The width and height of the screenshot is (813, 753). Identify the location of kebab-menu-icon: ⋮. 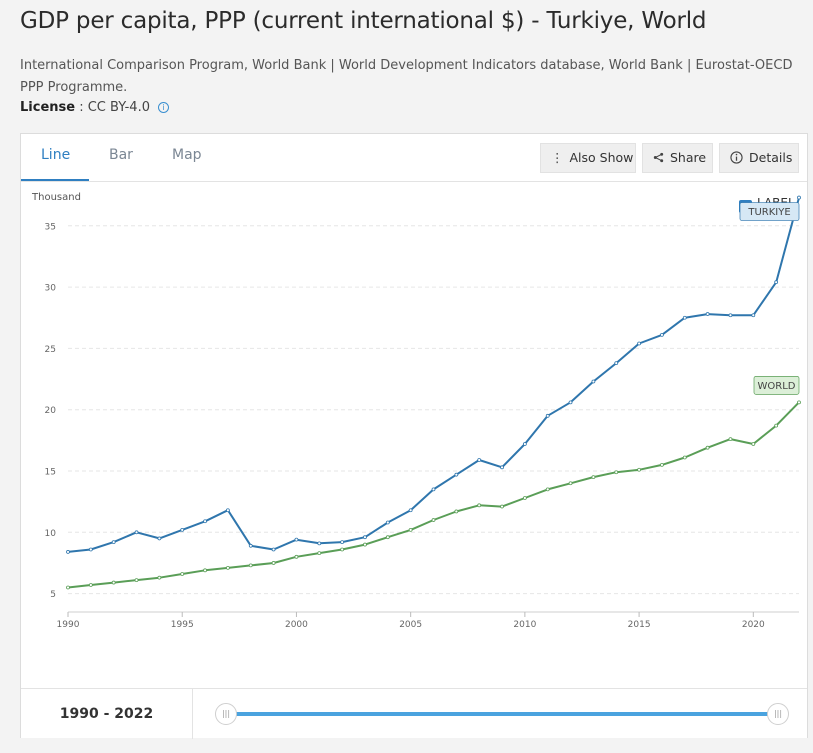
(557, 157).